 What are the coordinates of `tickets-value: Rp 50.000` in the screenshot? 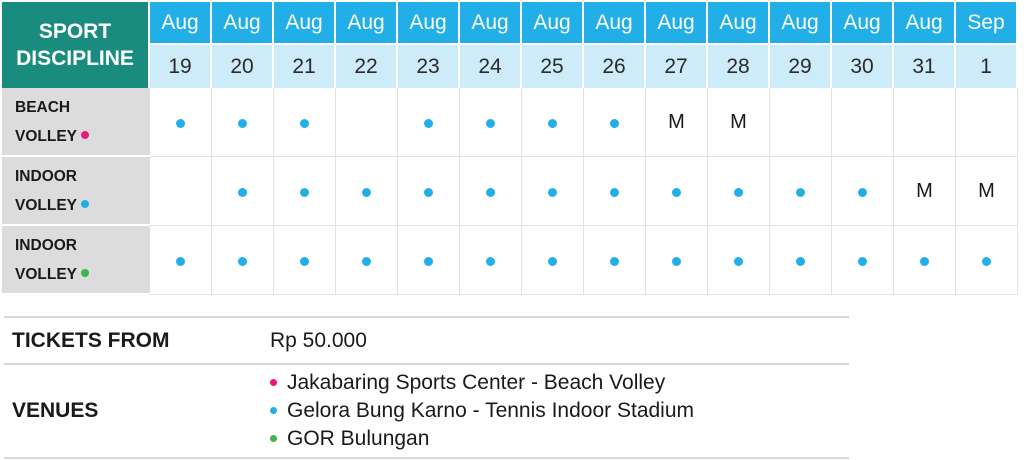 It's located at (559, 340).